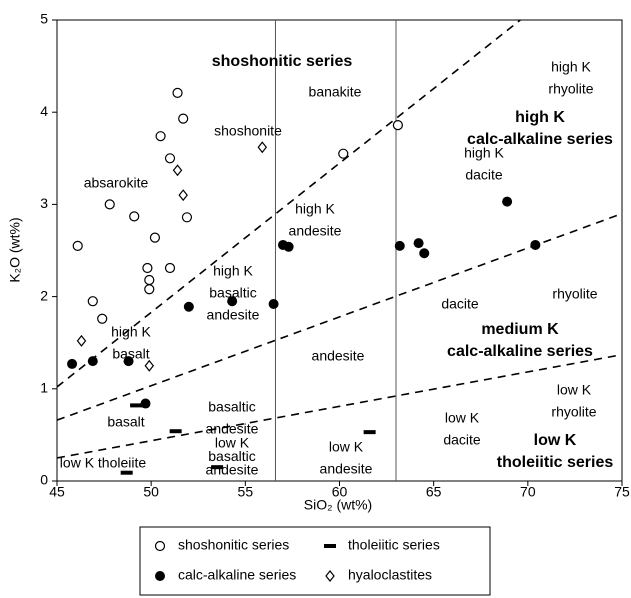  Describe the element at coordinates (246, 492) in the screenshot. I see `x-tick-label: 55` at that location.